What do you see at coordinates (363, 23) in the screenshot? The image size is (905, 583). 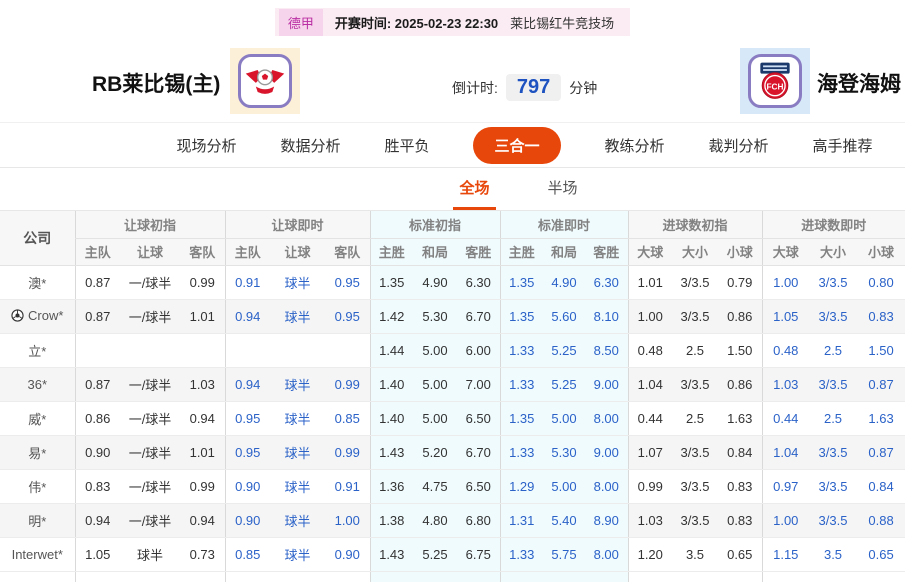 I see `kickoff-label: 开赛时间:` at bounding box center [363, 23].